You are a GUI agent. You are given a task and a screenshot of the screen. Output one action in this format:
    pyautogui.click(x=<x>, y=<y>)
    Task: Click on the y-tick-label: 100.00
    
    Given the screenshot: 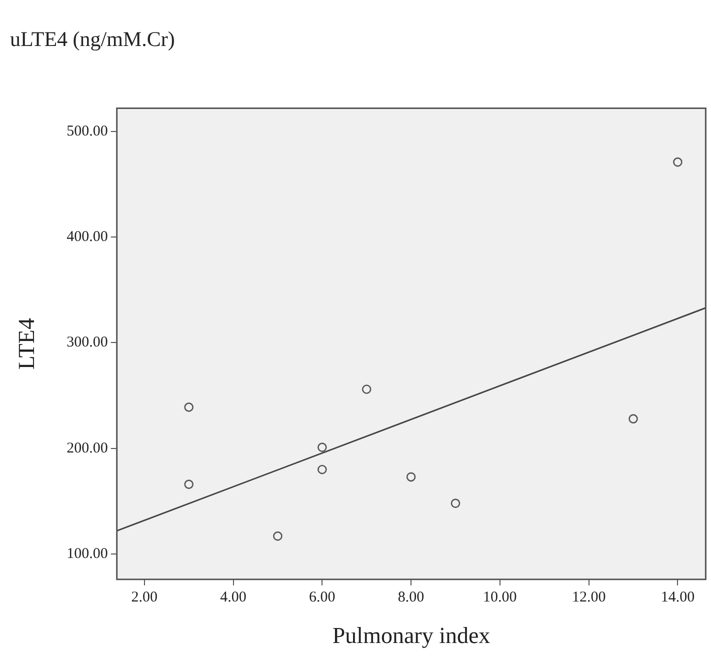 What is the action you would take?
    pyautogui.click(x=87, y=554)
    